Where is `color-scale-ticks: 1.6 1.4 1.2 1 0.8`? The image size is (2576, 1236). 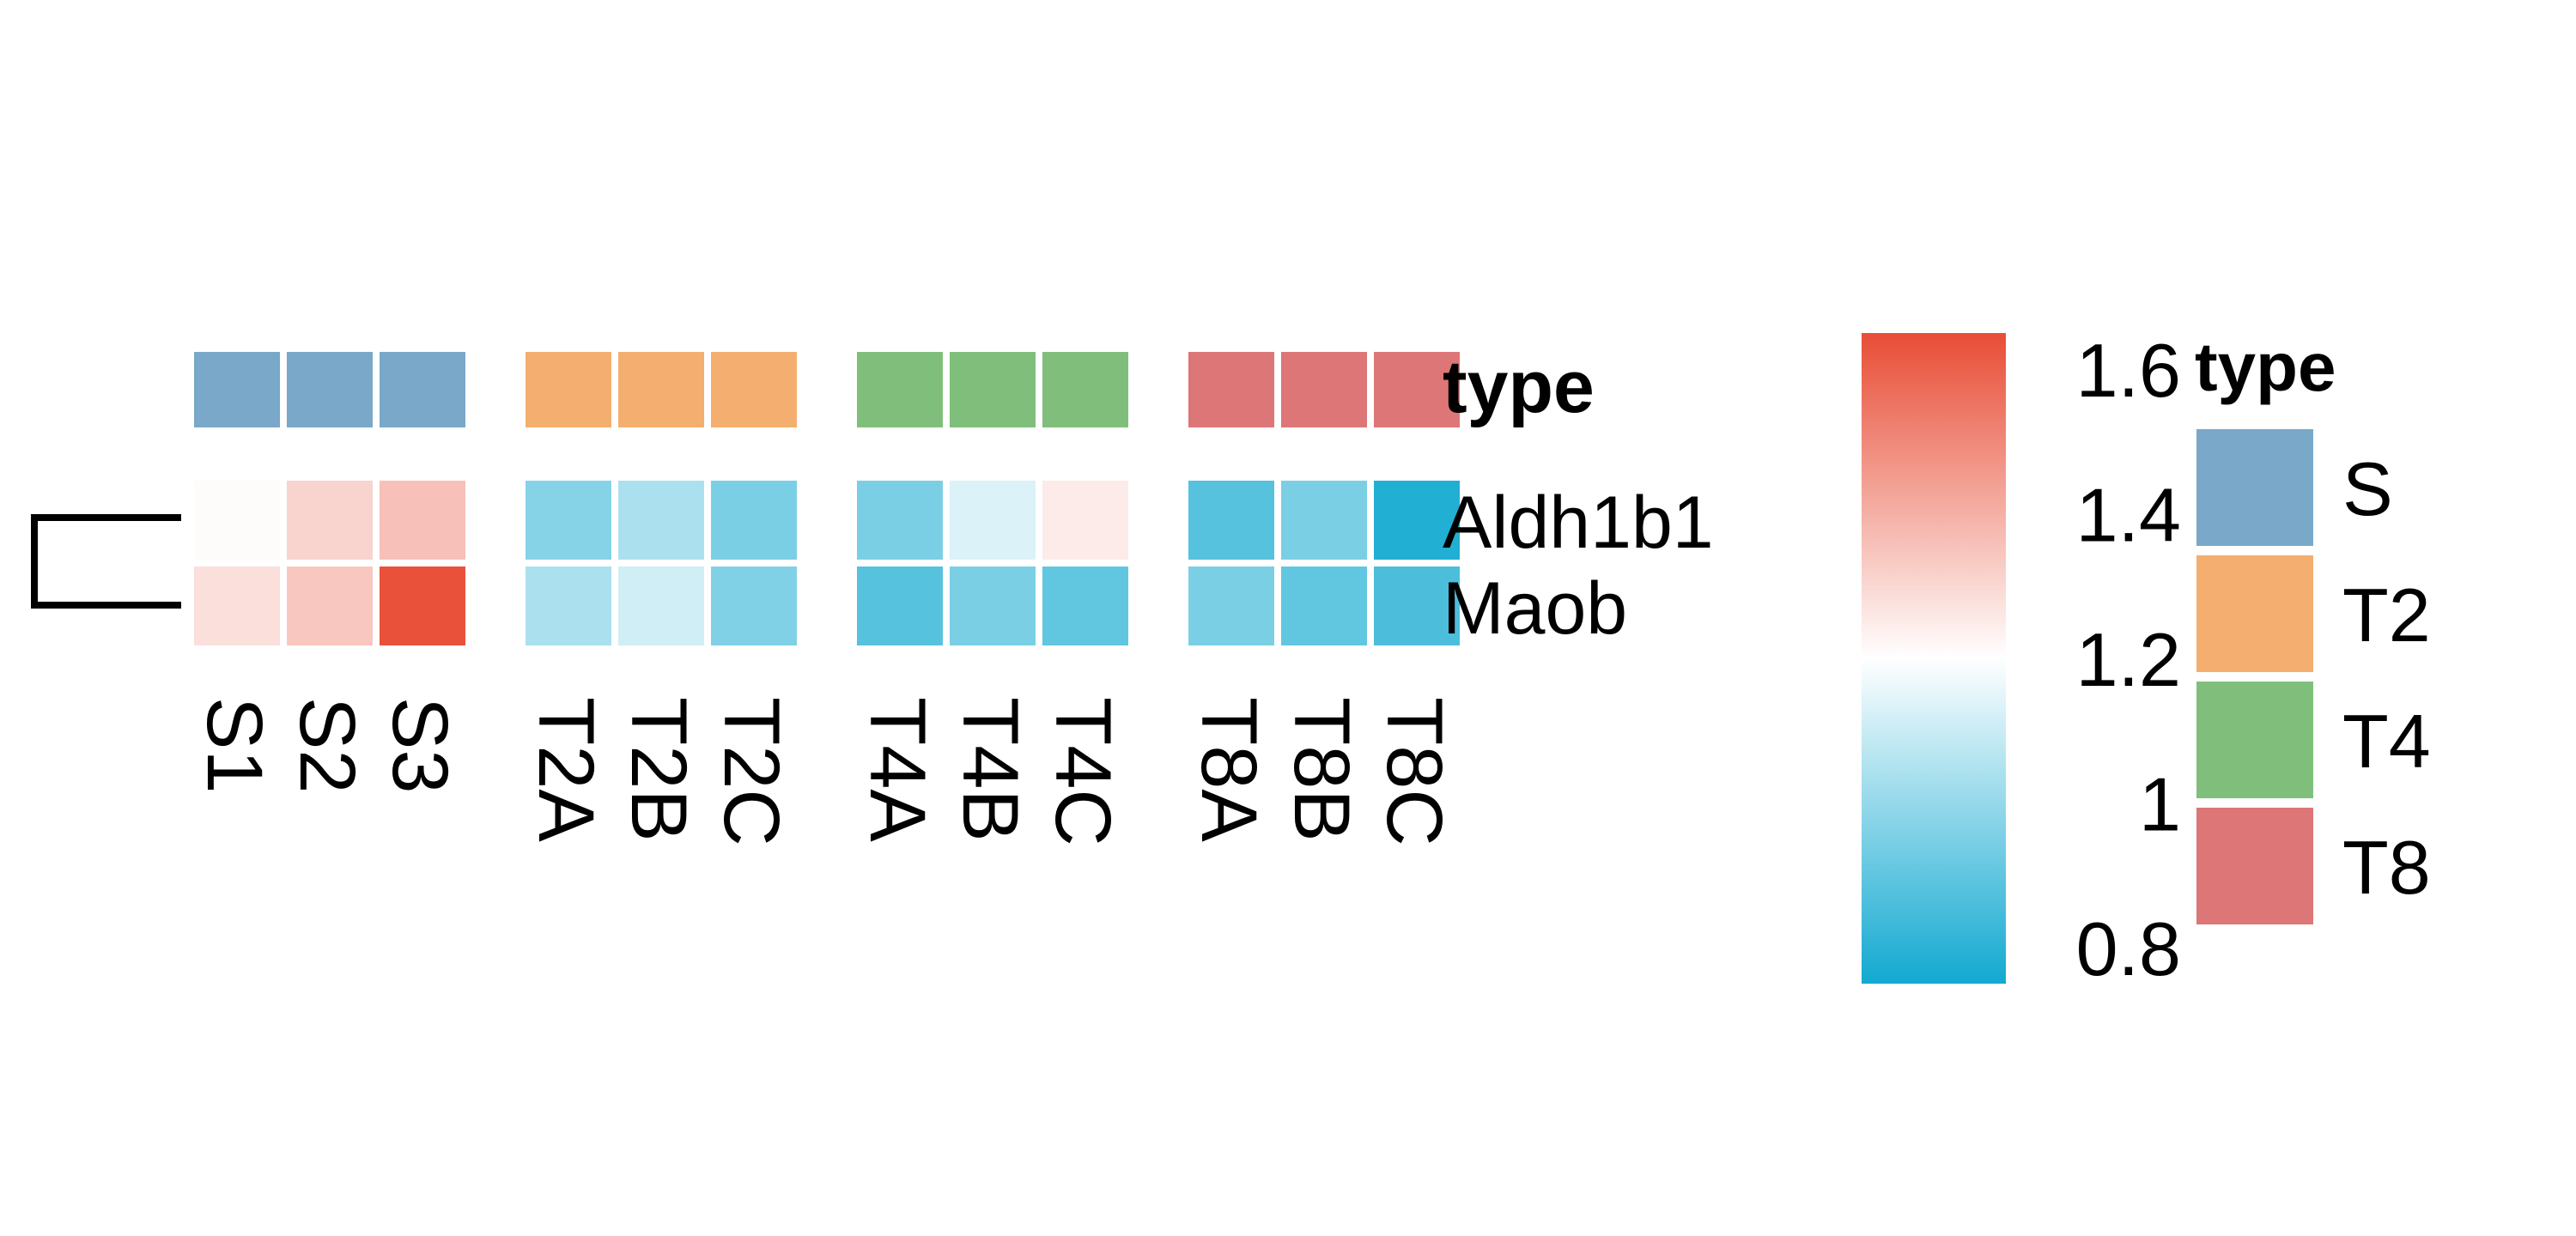
color-scale-ticks: 1.6 1.4 1.2 1 0.8 is located at coordinates (2128, 659).